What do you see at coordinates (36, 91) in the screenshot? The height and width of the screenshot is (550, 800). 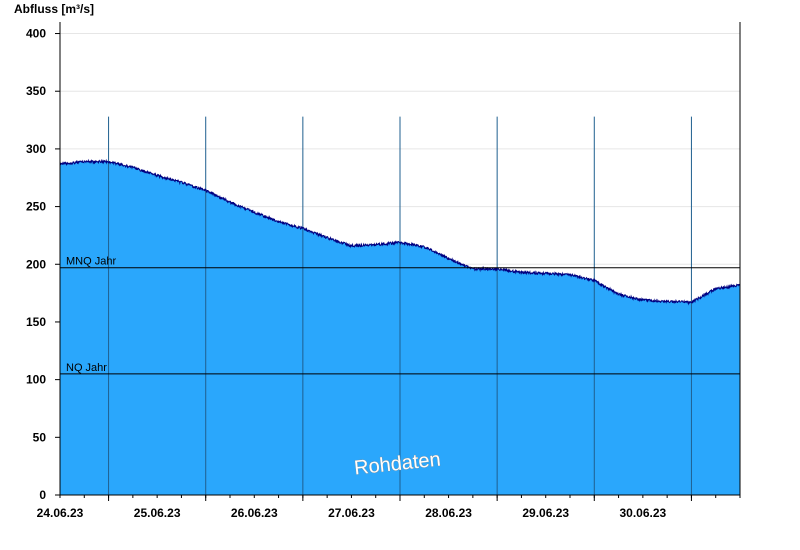 I see `y-tick-label: 350` at bounding box center [36, 91].